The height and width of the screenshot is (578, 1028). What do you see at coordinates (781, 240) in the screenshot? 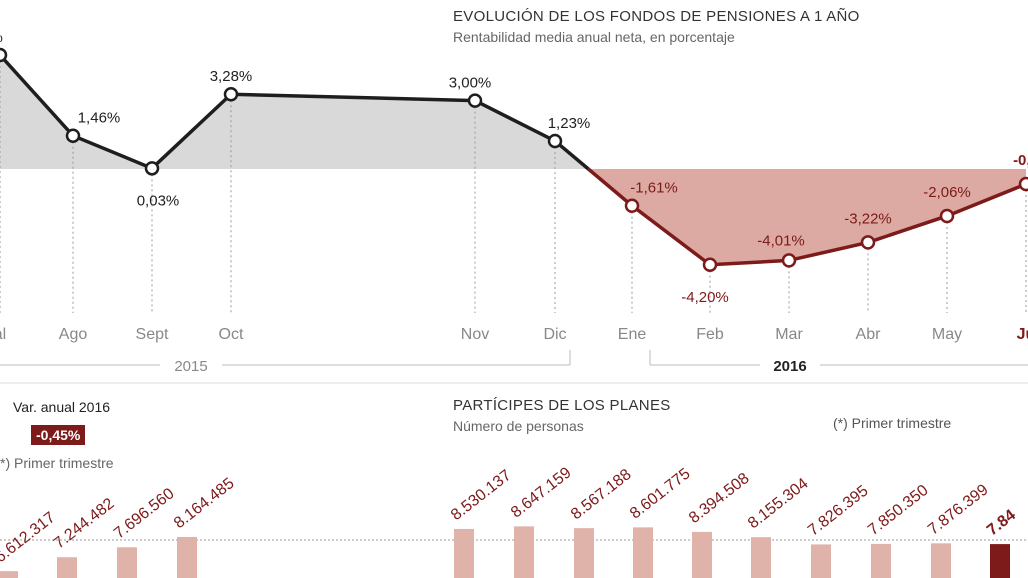
I see `data-label: -4,01%` at bounding box center [781, 240].